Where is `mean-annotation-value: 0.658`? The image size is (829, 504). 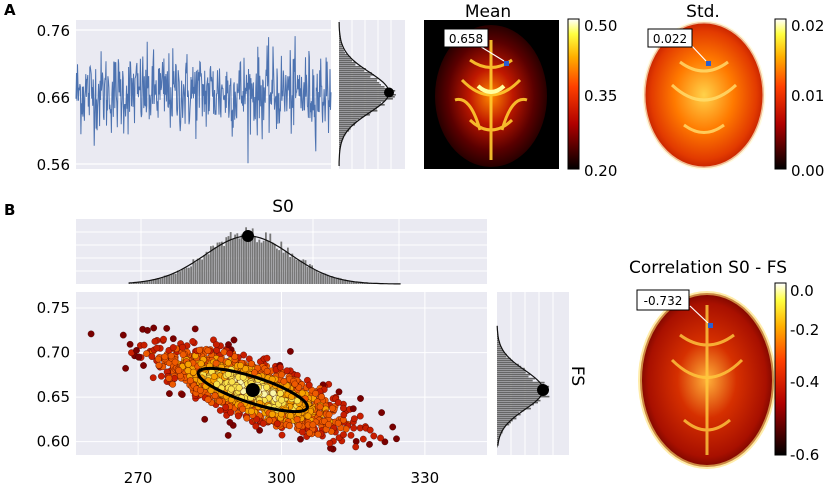
mean-annotation-value: 0.658 is located at coordinates (466, 39).